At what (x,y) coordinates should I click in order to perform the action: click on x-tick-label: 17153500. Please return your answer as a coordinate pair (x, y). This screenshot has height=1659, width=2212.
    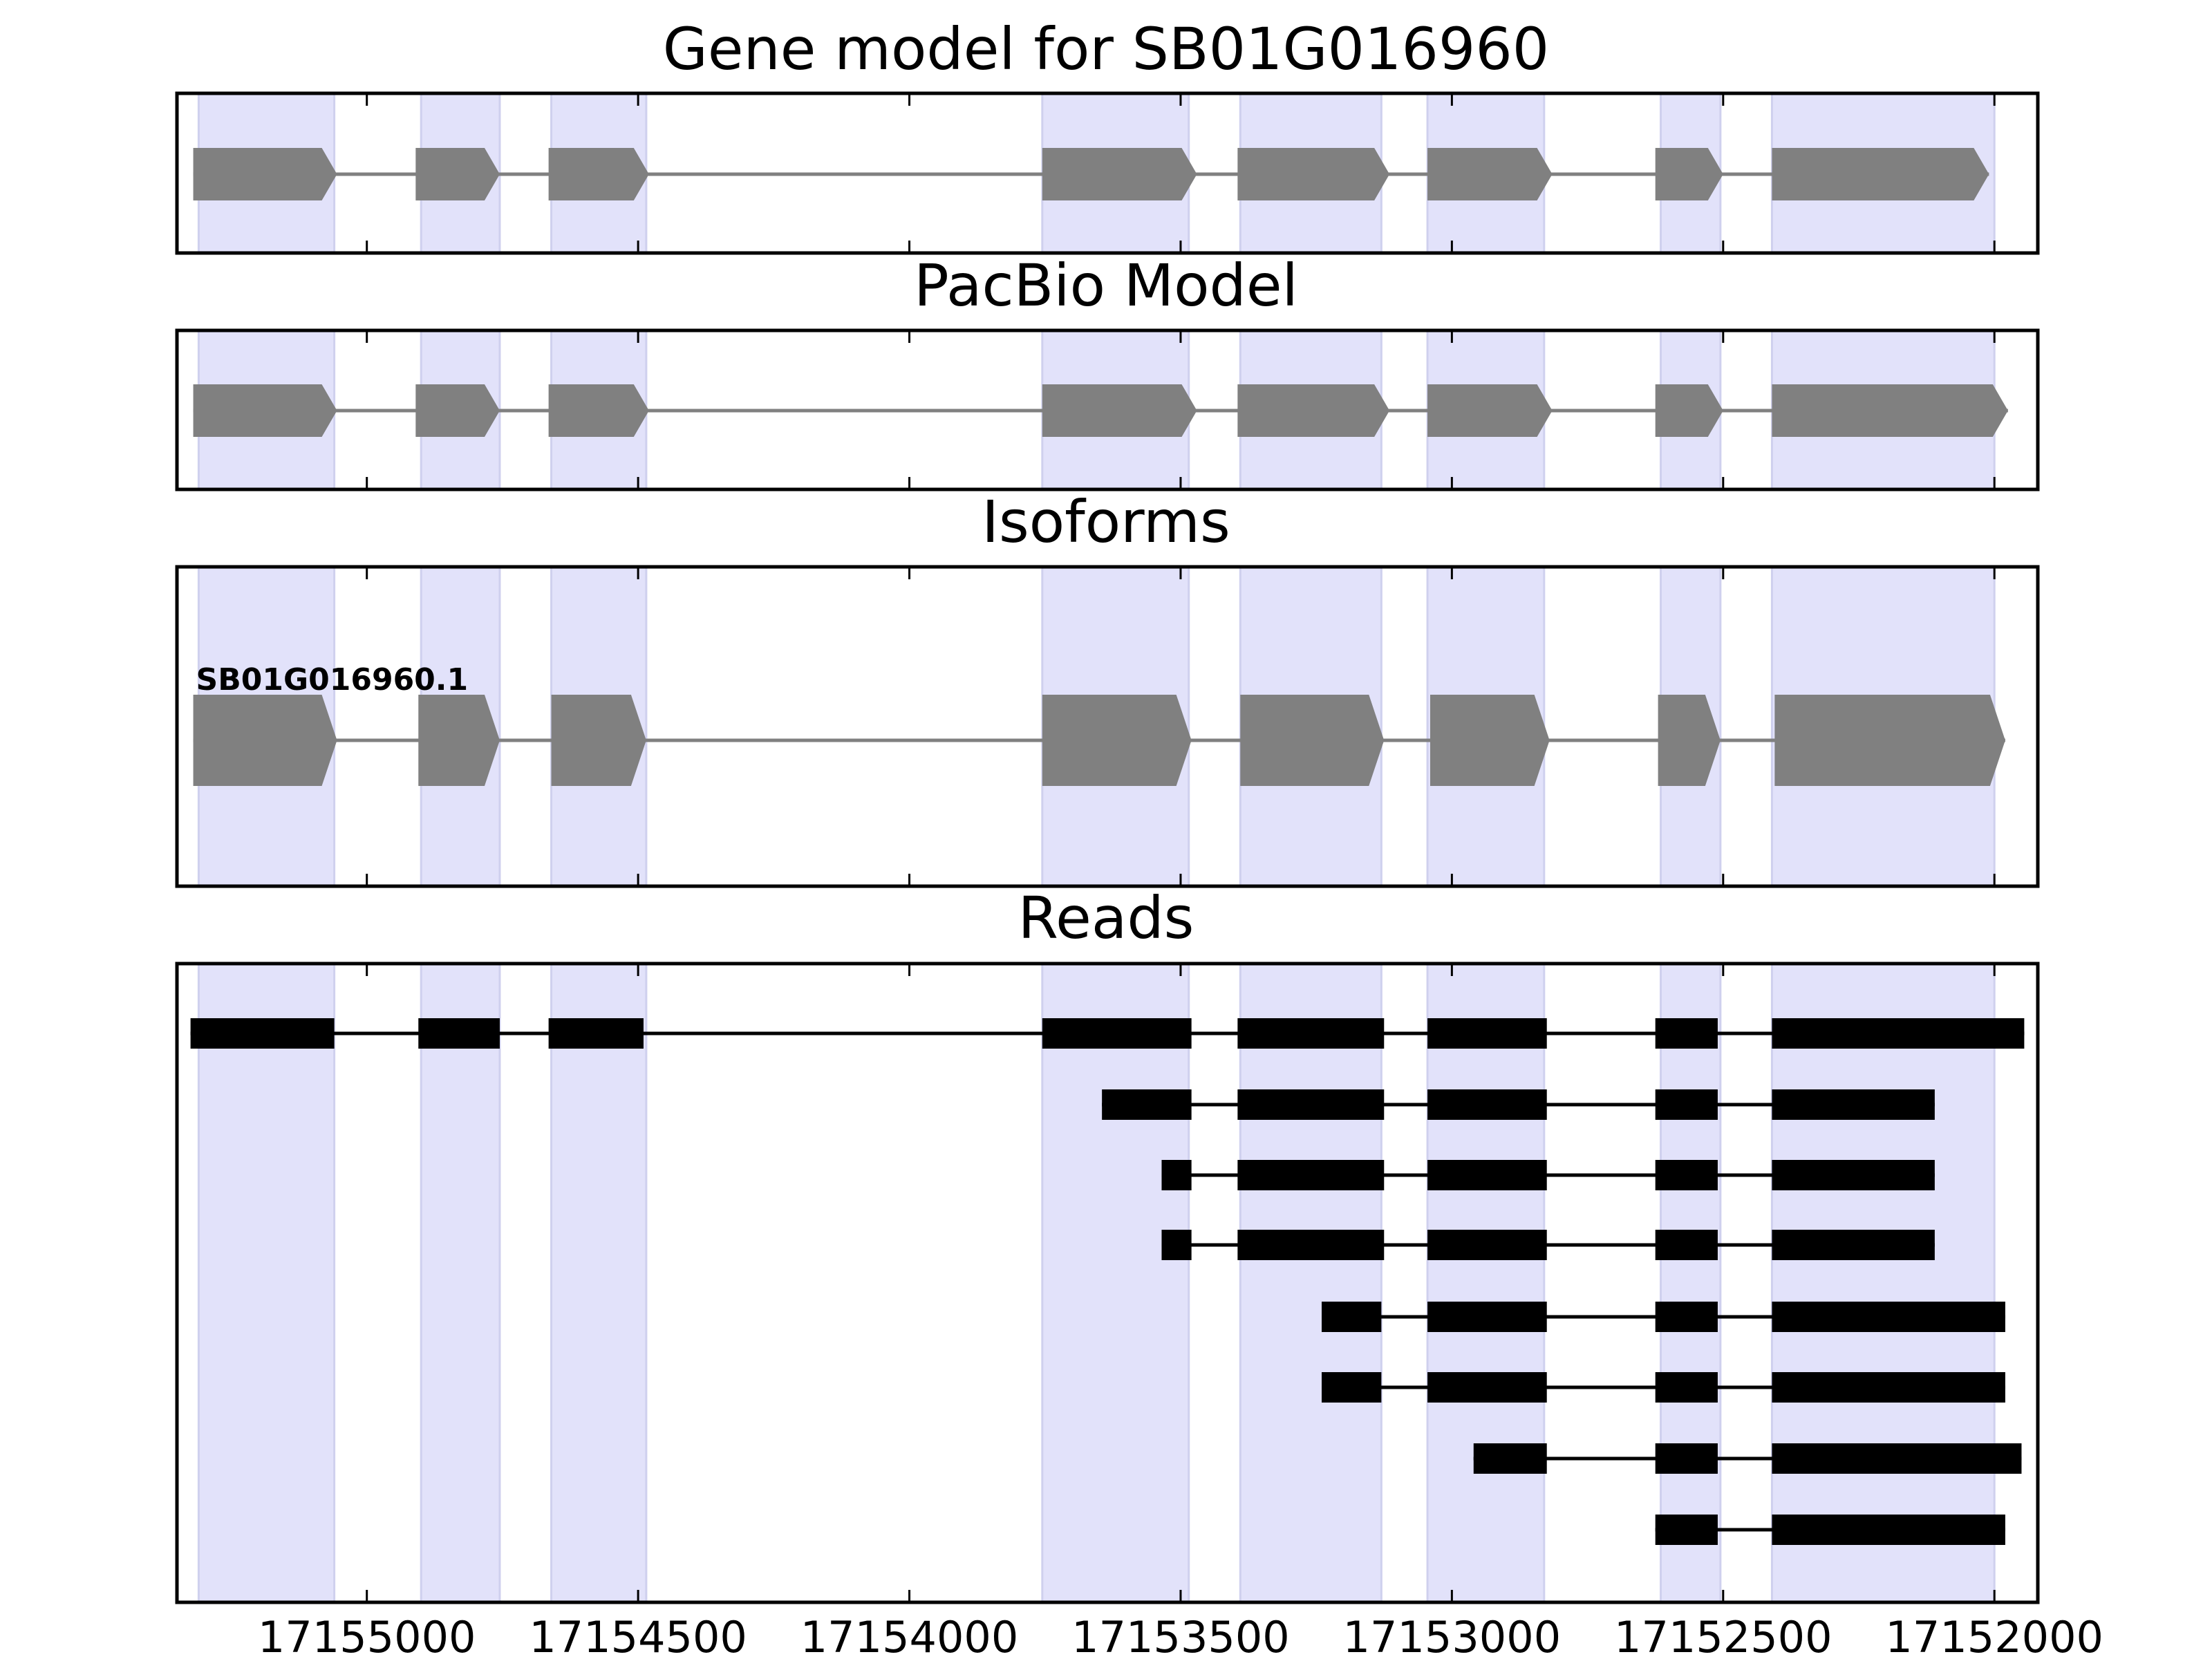
    Looking at the image, I should click on (1180, 1635).